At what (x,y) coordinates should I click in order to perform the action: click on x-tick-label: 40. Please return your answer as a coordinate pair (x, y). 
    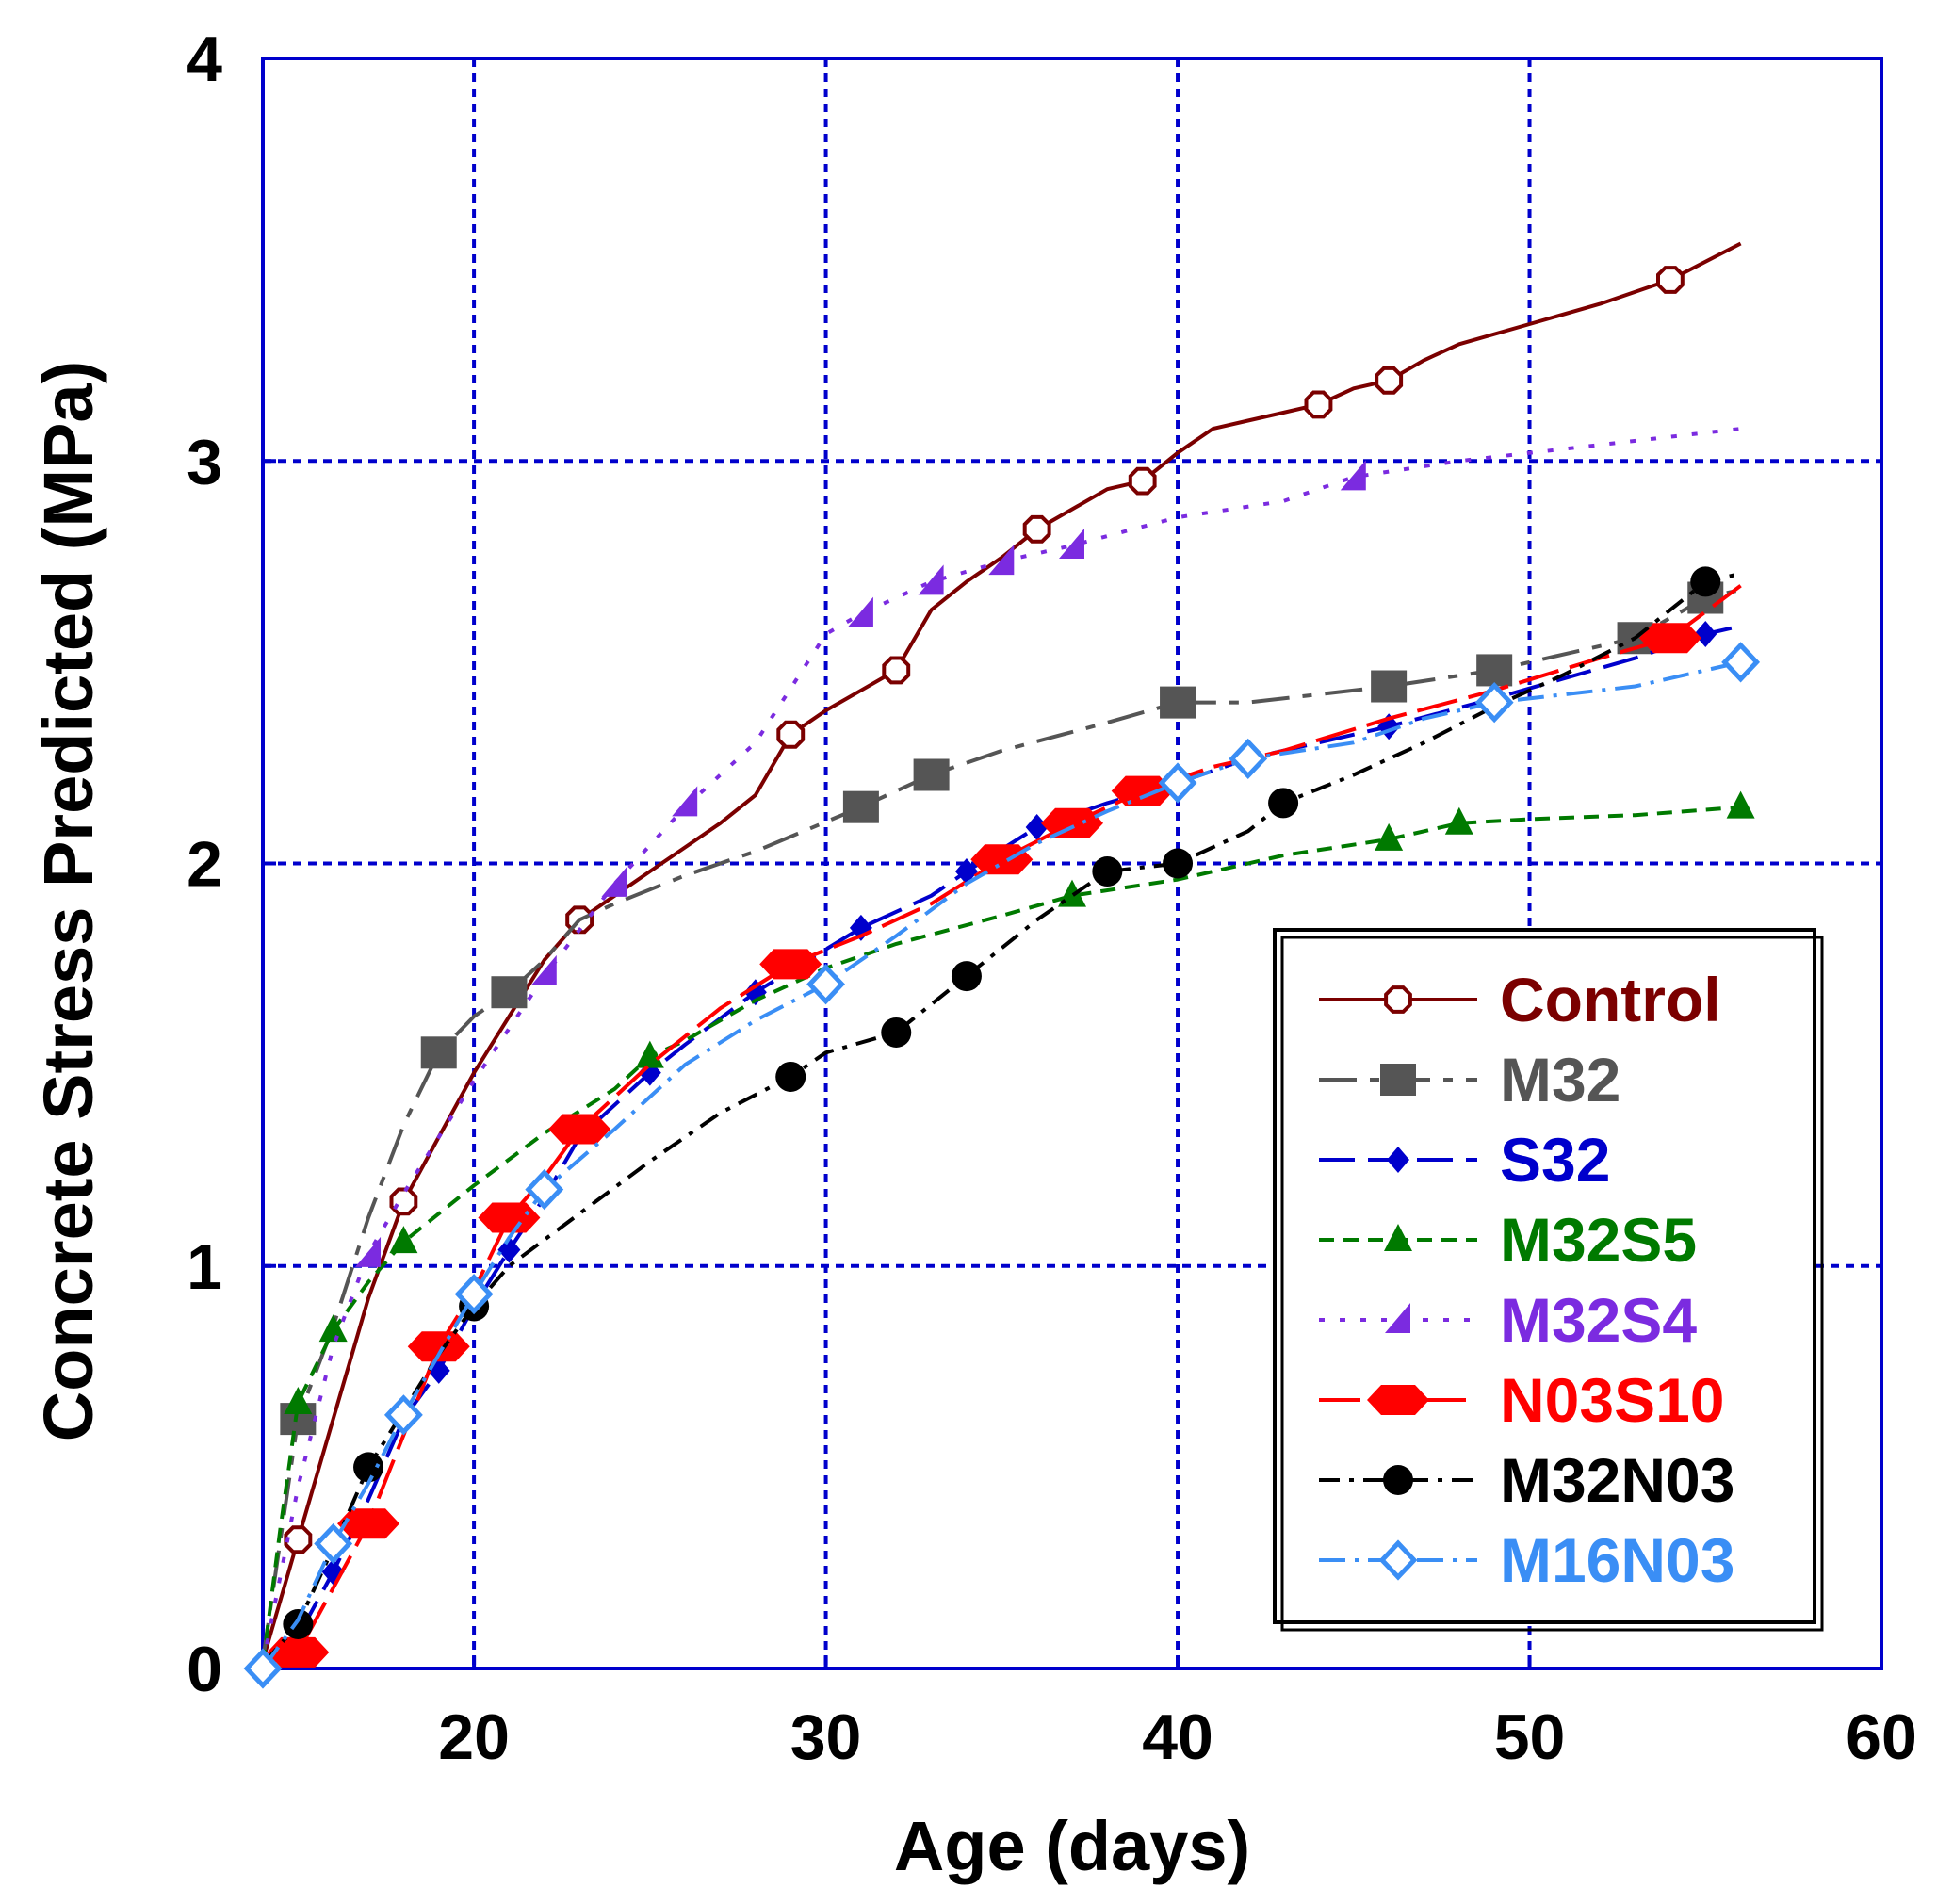
    Looking at the image, I should click on (1177, 1737).